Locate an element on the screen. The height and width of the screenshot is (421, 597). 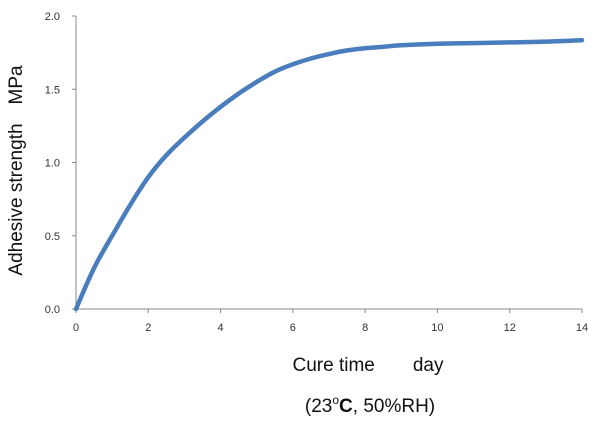
y-tick-label: 1.5 is located at coordinates (52, 90).